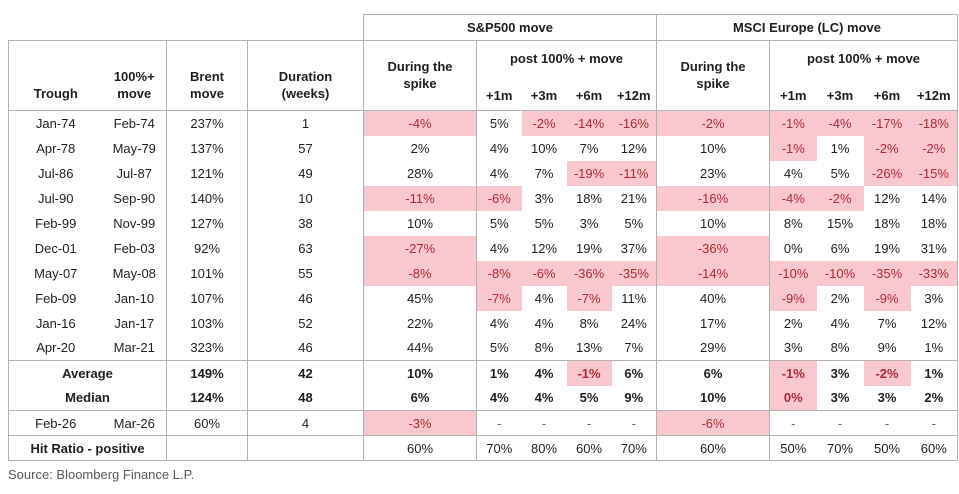 The image size is (959, 494). What do you see at coordinates (634, 298) in the screenshot?
I see `value-cell: 11%` at bounding box center [634, 298].